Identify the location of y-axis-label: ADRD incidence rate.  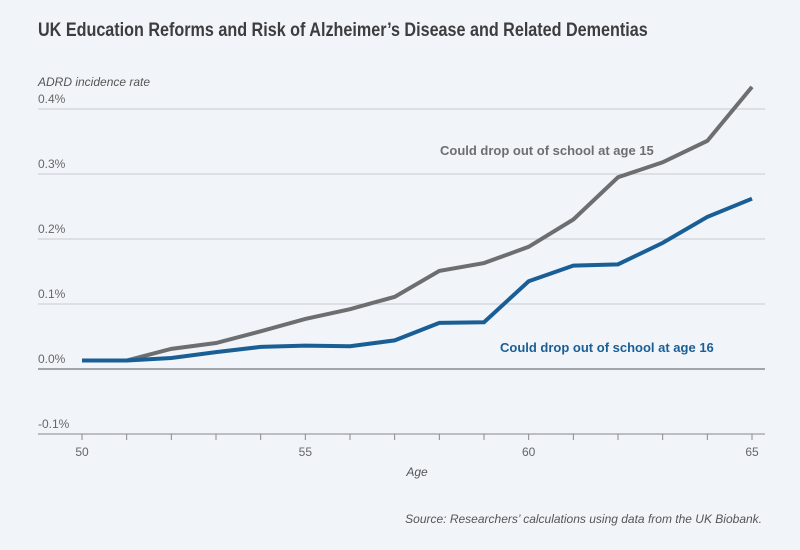
(93, 82).